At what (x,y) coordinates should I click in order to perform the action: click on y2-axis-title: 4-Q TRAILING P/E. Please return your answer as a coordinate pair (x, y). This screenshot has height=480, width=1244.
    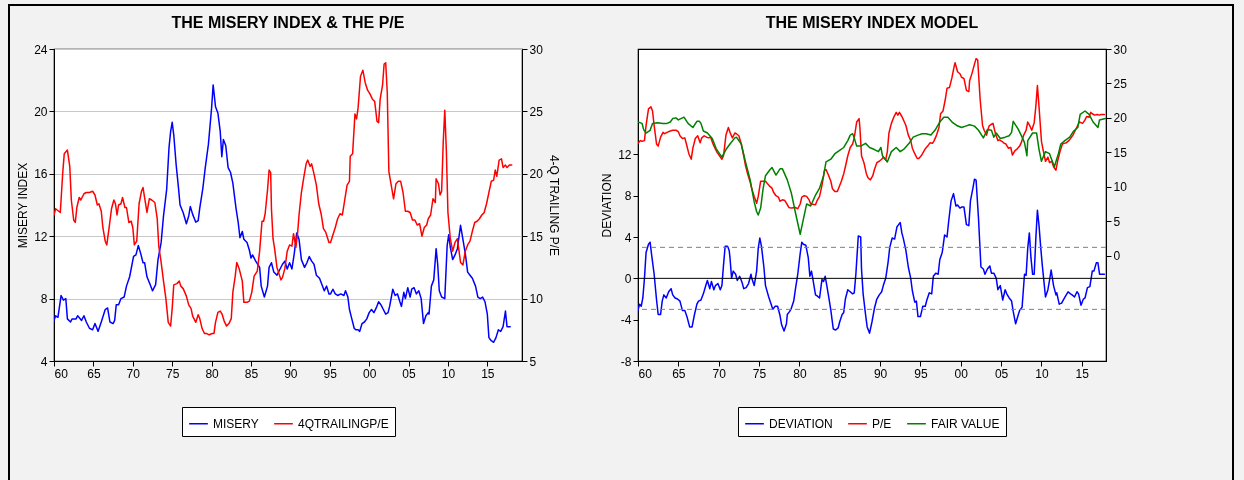
    Looking at the image, I should click on (553, 205).